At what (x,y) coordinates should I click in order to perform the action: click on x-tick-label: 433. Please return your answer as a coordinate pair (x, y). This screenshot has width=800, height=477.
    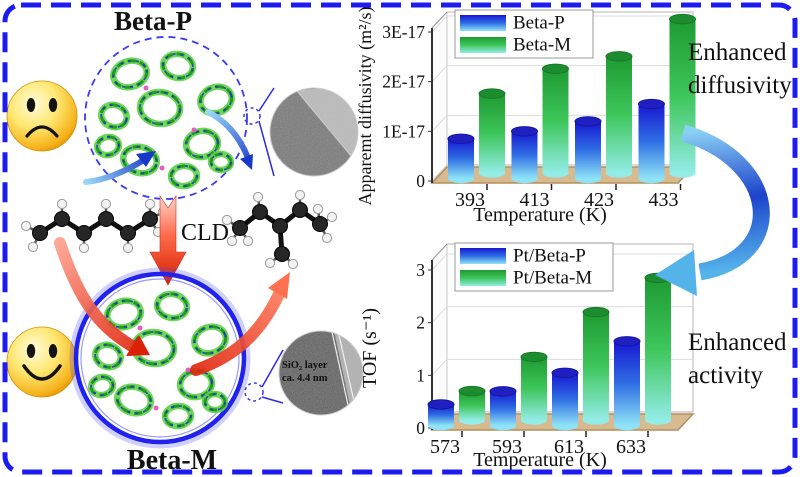
    Looking at the image, I should click on (664, 200).